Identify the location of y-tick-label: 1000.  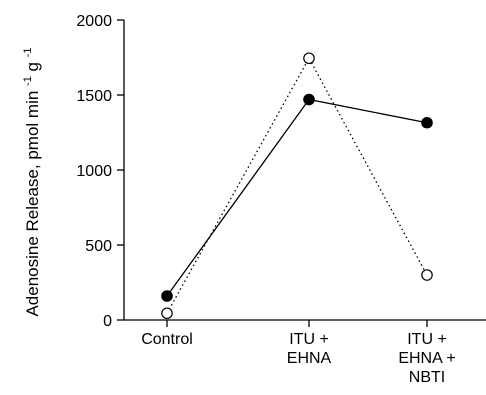
(94, 171).